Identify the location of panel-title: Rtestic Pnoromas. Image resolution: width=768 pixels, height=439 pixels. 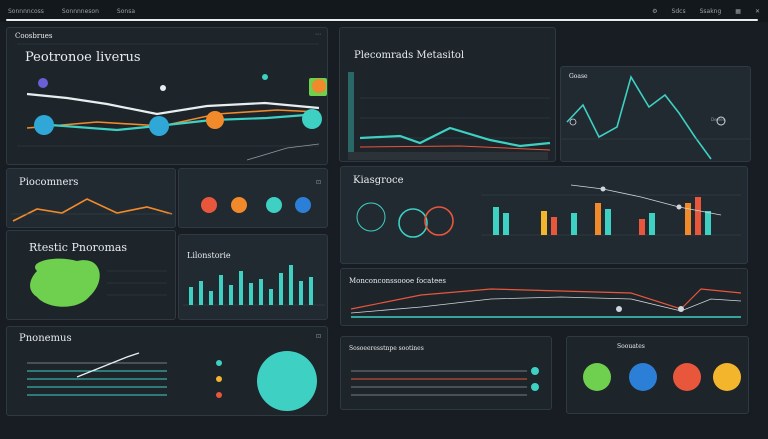
(78, 247).